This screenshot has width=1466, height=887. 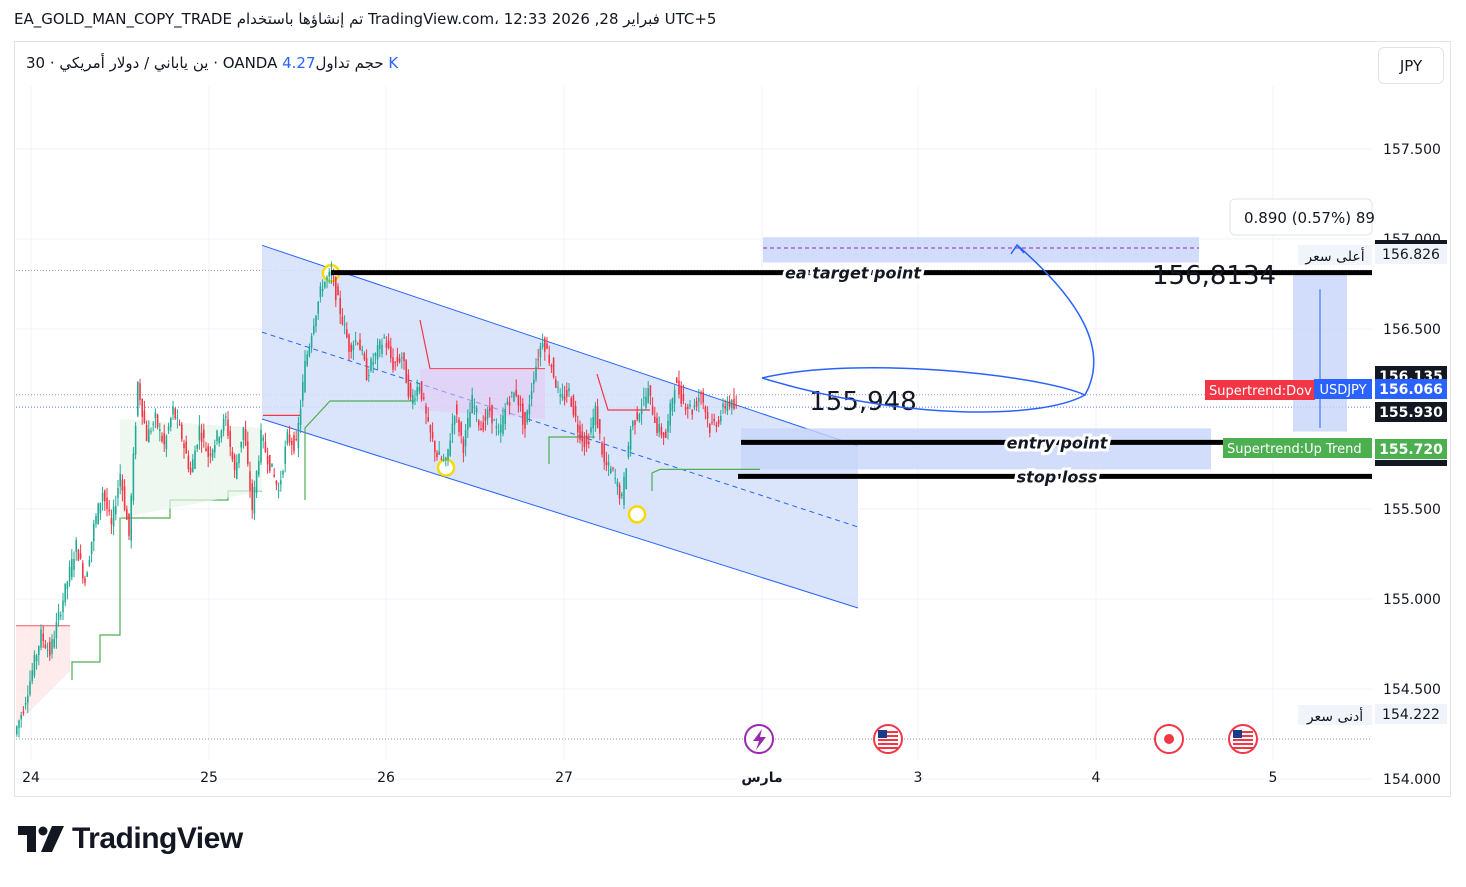 I want to click on high-label-bg, so click(x=1335, y=255).